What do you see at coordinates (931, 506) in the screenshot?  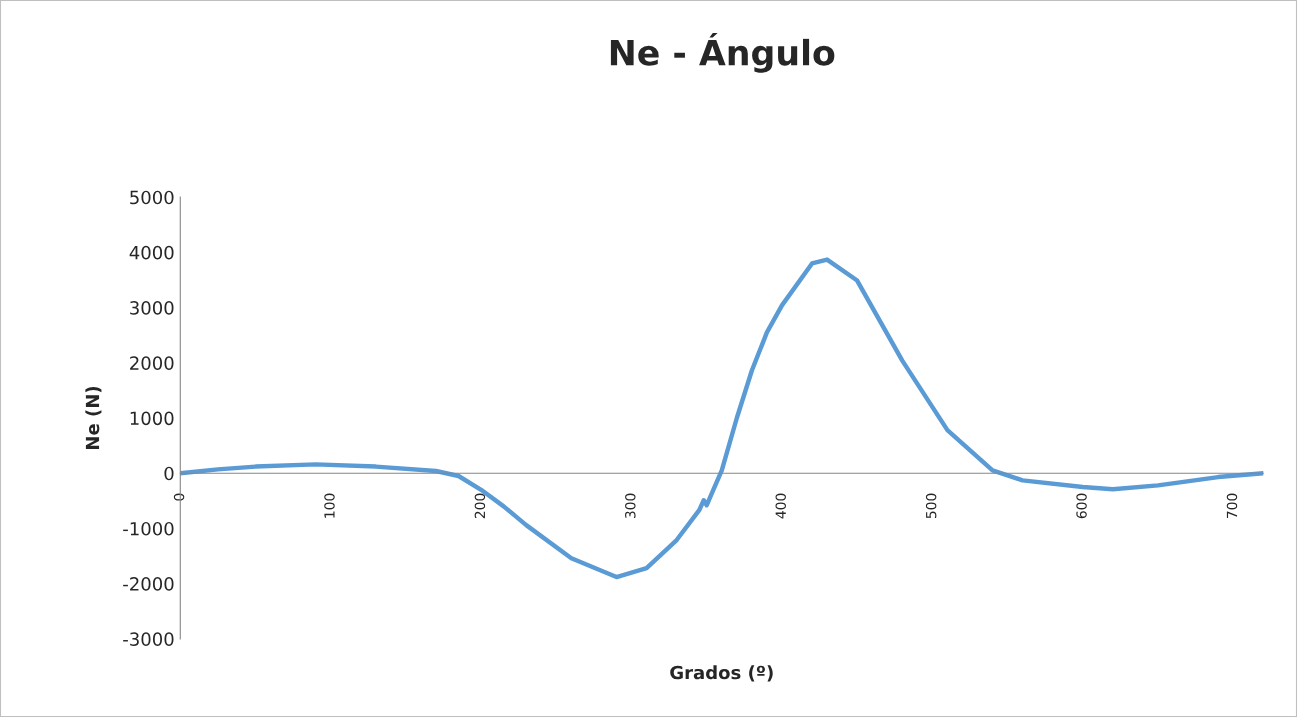 I see `x-tick-label: 500` at bounding box center [931, 506].